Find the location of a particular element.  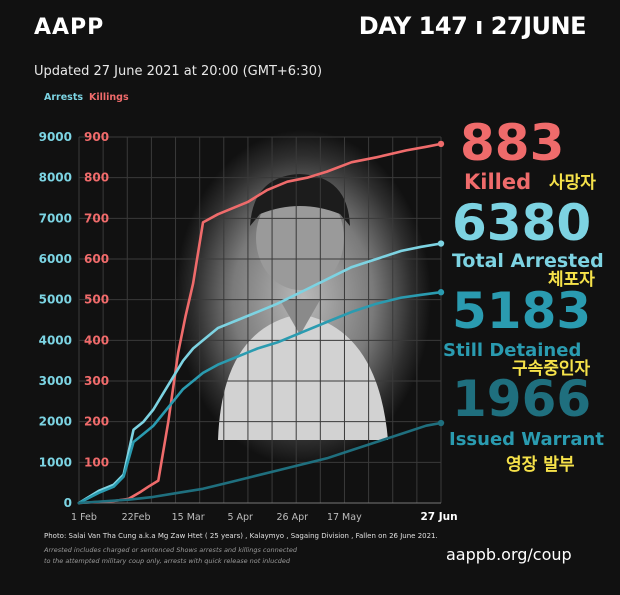

legend-arrests: Arrests is located at coordinates (64, 97).